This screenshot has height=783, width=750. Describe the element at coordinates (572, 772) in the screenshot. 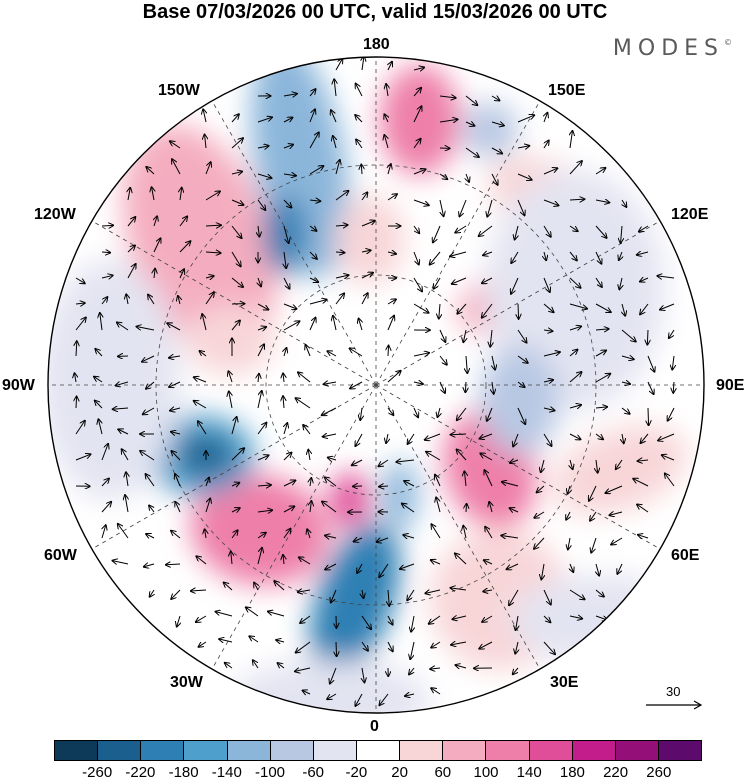

I see `colorbar-tick-label: 180` at that location.